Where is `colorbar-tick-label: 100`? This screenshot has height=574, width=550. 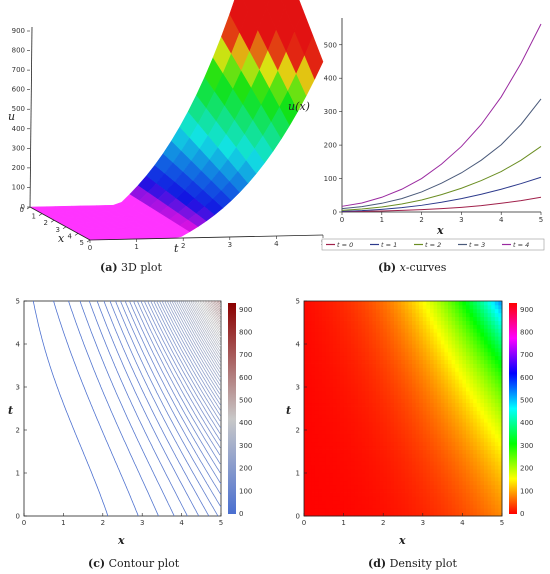
colorbar-tick-label: 100 is located at coordinates (245, 491).